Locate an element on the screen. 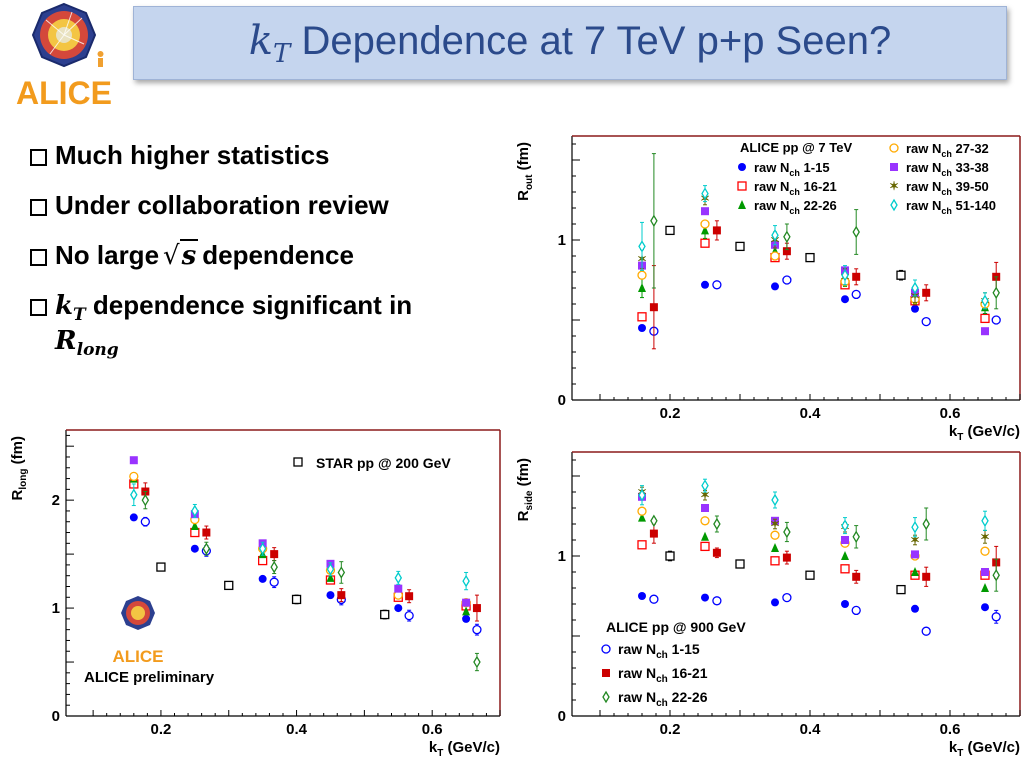 The height and width of the screenshot is (768, 1024). series-star is located at coordinates (273, 591).